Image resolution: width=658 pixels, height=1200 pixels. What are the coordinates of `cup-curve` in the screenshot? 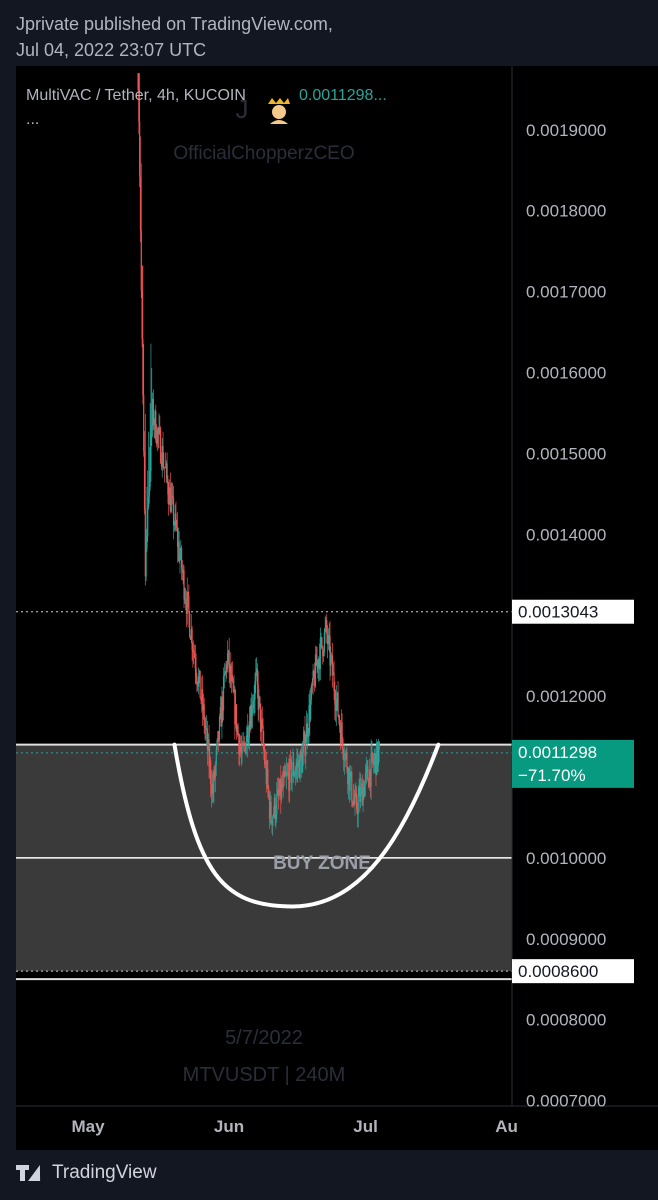 It's located at (306, 825).